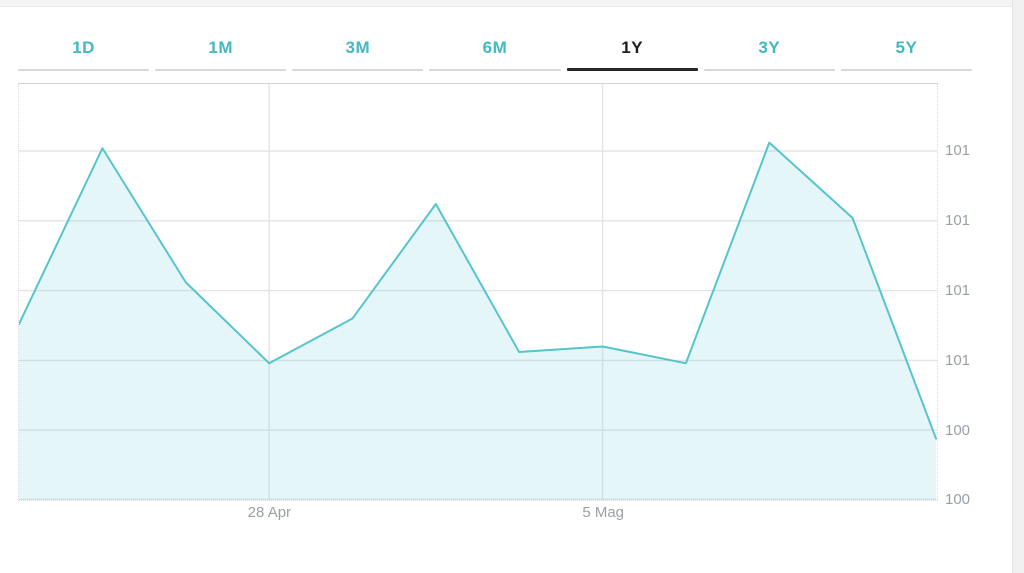  I want to click on period-tabs: 1D 1M 3M 6M 1Y 3Y 5Y, so click(495, 52).